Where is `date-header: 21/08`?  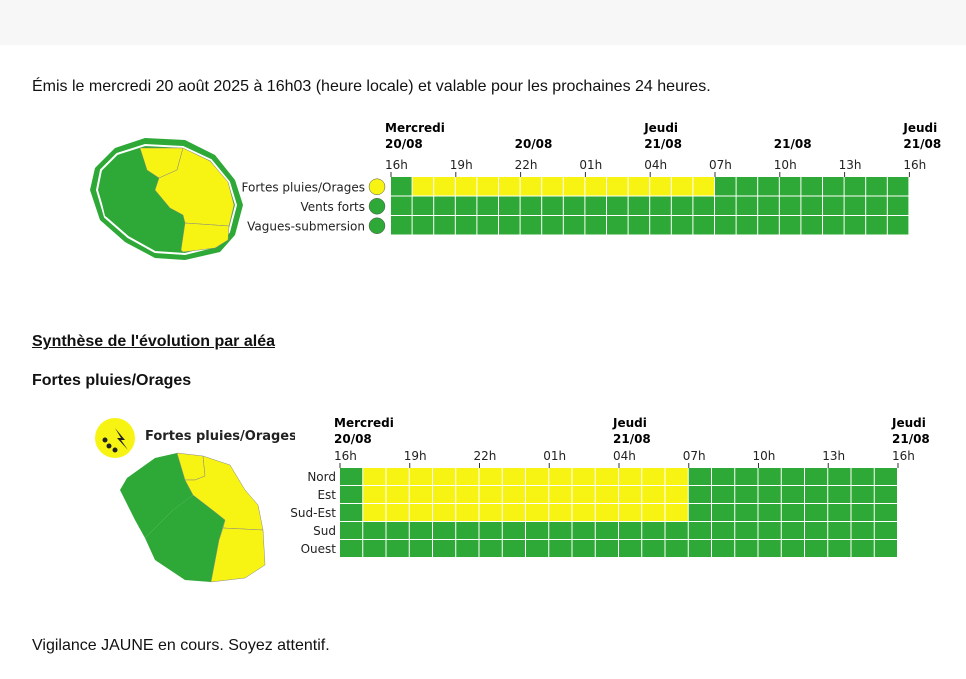 date-header: 21/08 is located at coordinates (632, 439).